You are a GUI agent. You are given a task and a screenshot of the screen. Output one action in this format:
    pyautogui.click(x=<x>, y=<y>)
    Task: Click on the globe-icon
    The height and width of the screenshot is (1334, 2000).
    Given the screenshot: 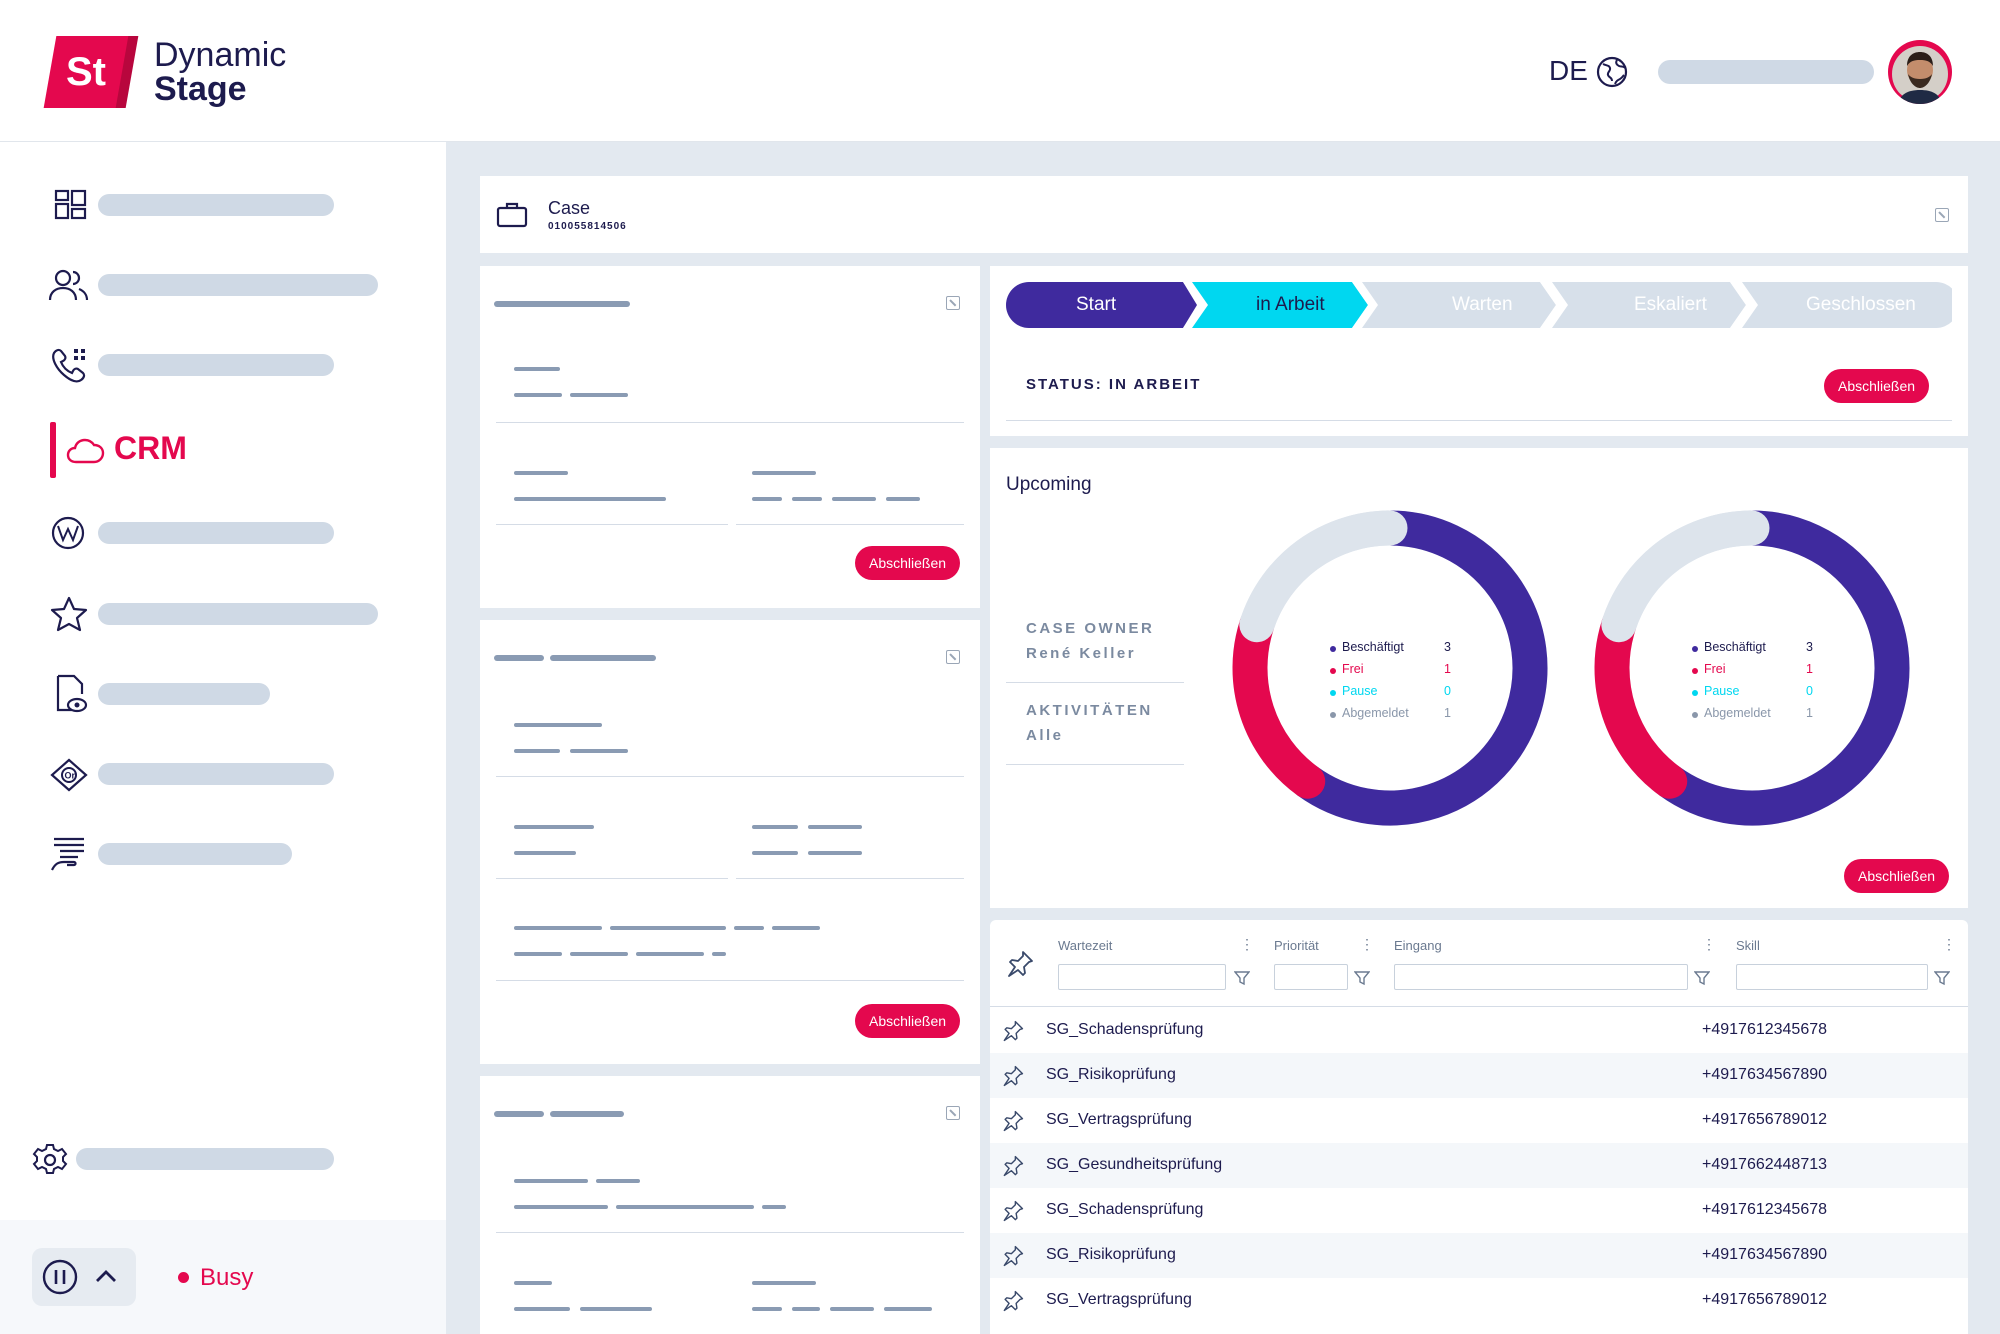 What is the action you would take?
    pyautogui.click(x=1612, y=72)
    